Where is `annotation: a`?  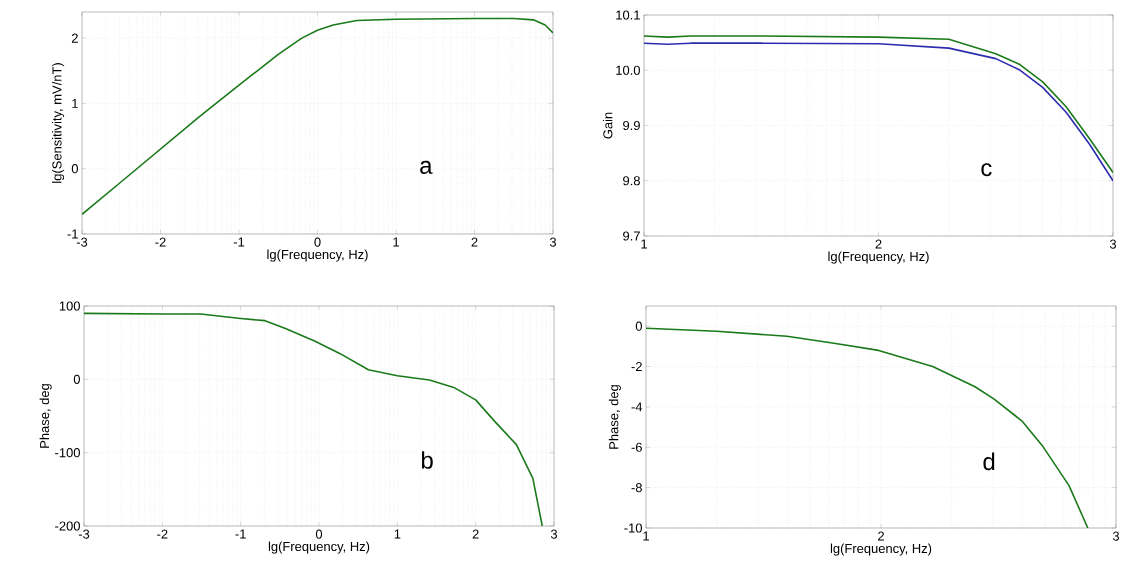
annotation: a is located at coordinates (426, 167).